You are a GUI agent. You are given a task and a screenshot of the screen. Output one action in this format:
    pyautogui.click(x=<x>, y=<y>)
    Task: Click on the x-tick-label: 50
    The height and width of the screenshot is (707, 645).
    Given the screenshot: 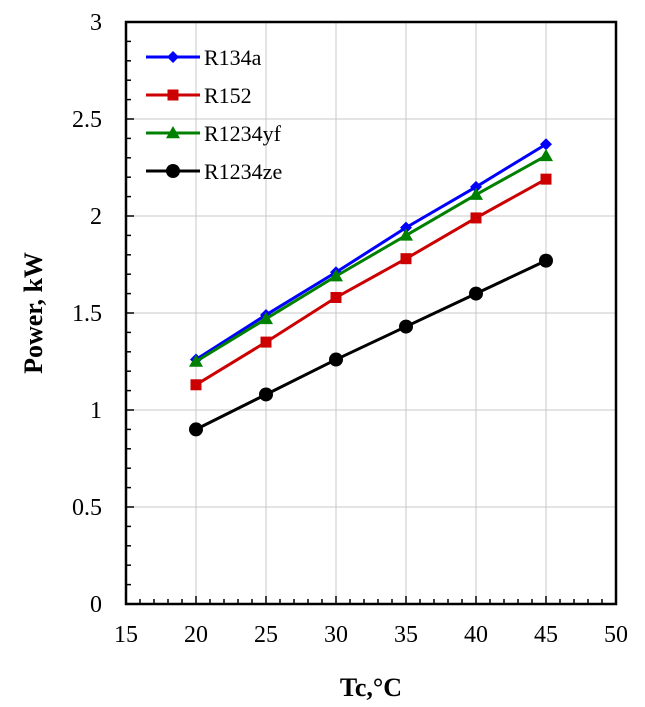 What is the action you would take?
    pyautogui.click(x=616, y=635)
    